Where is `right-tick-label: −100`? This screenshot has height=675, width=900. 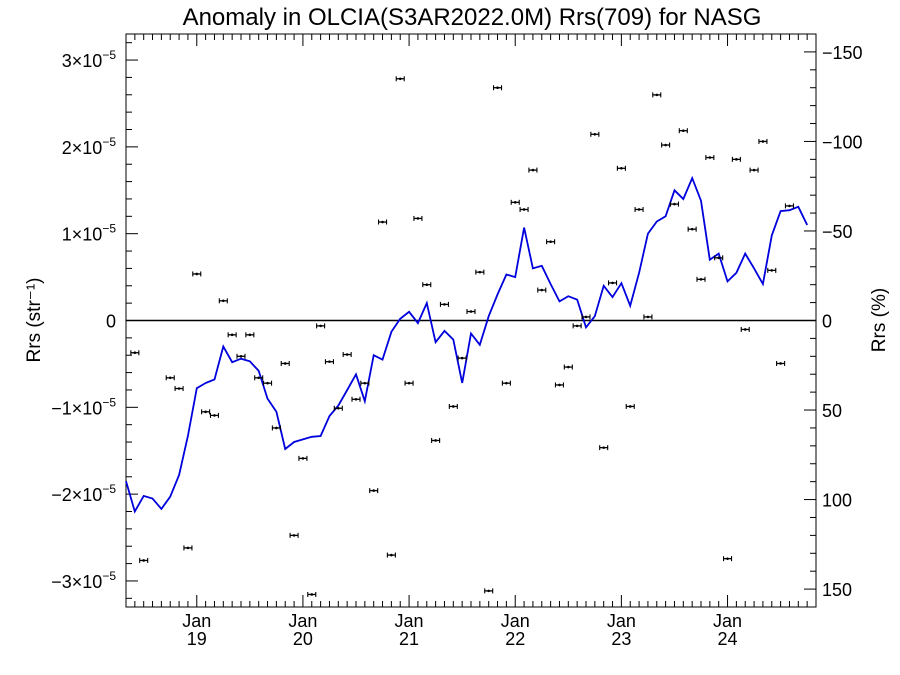
right-tick-label: −100 is located at coordinates (842, 142).